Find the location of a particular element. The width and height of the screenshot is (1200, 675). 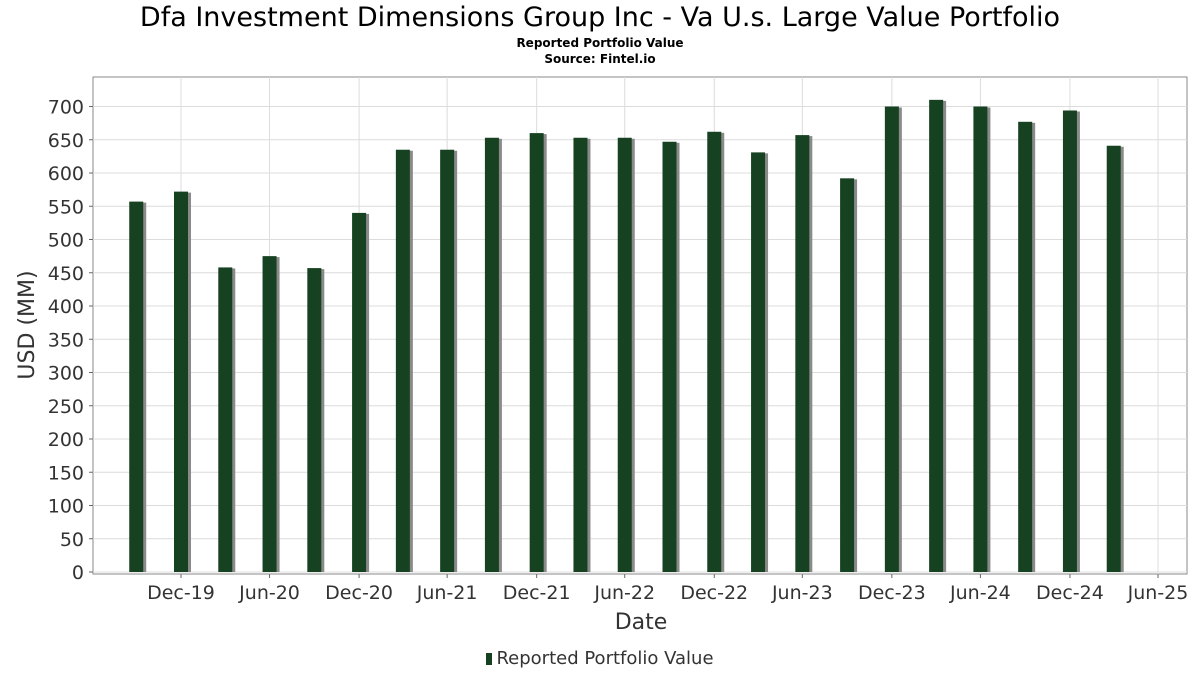

y-tick-label: 250 is located at coordinates (66, 407).